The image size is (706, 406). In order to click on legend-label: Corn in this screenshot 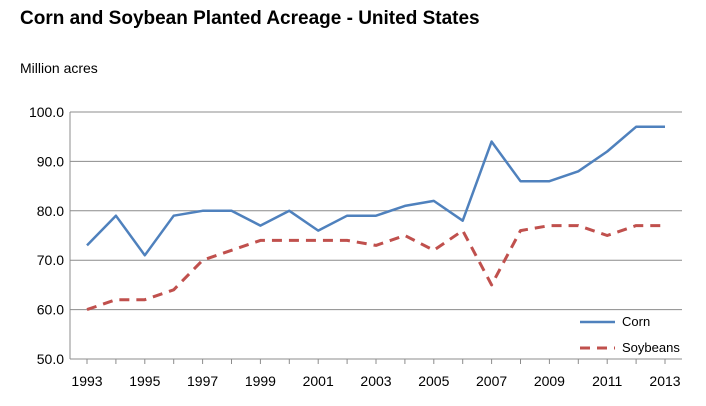, I will do `click(636, 321)`.